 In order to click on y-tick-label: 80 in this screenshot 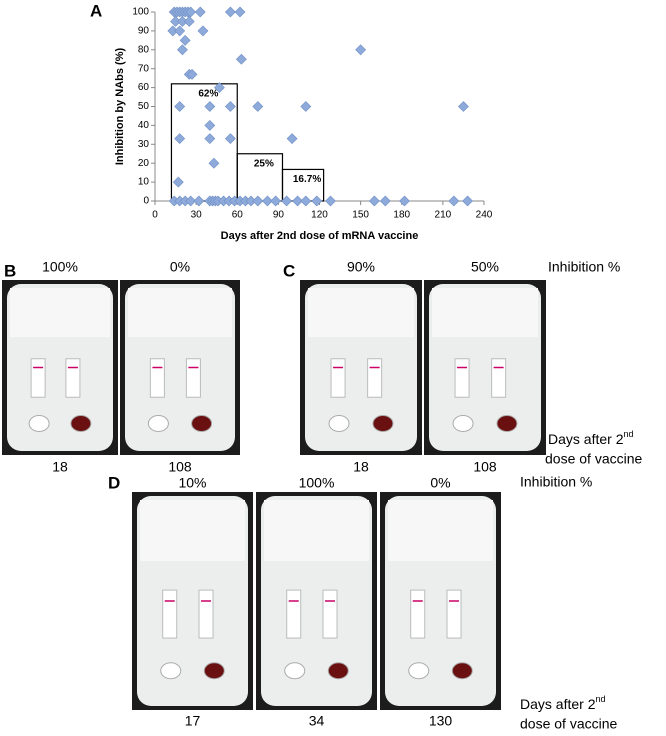, I will do `click(144, 49)`.